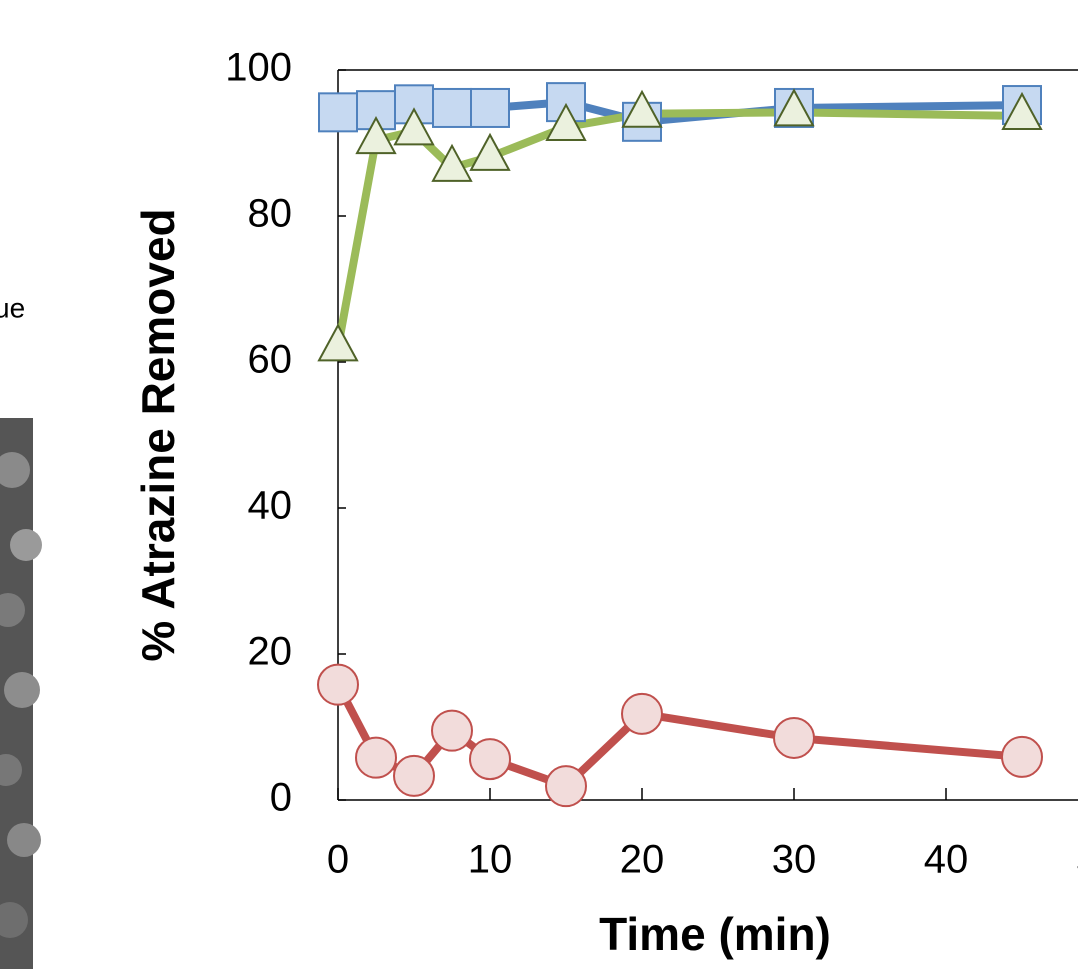 This screenshot has width=1078, height=969. What do you see at coordinates (642, 860) in the screenshot?
I see `x-tick-label: 20` at bounding box center [642, 860].